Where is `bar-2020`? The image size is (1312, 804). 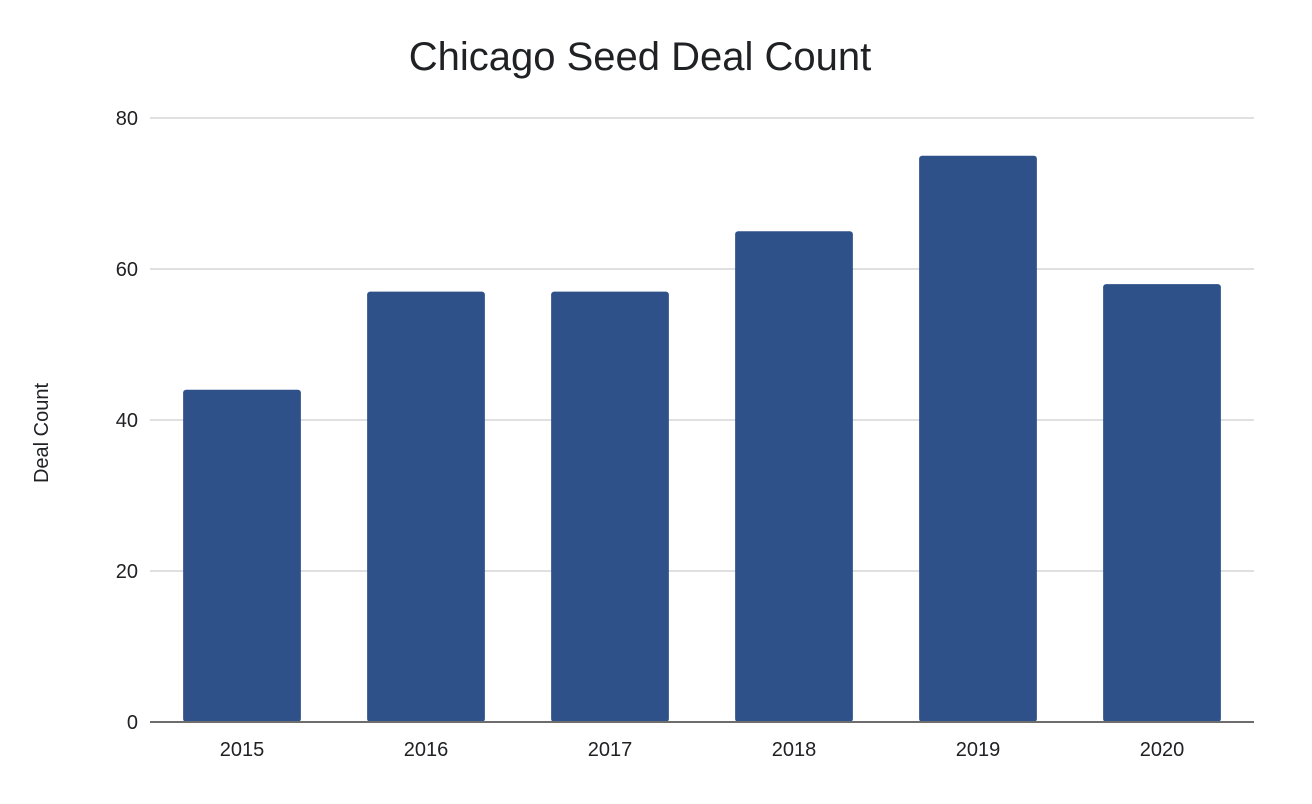 bar-2020 is located at coordinates (1162, 503).